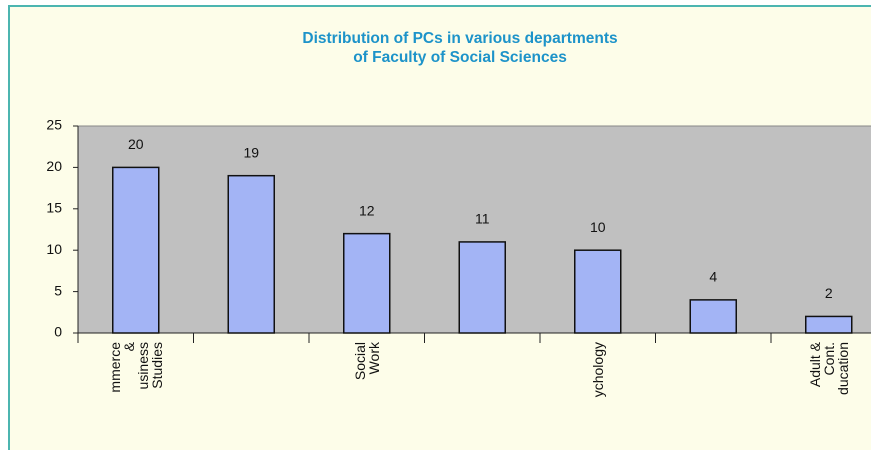 This screenshot has width=871, height=450. I want to click on value-label: 12, so click(367, 210).